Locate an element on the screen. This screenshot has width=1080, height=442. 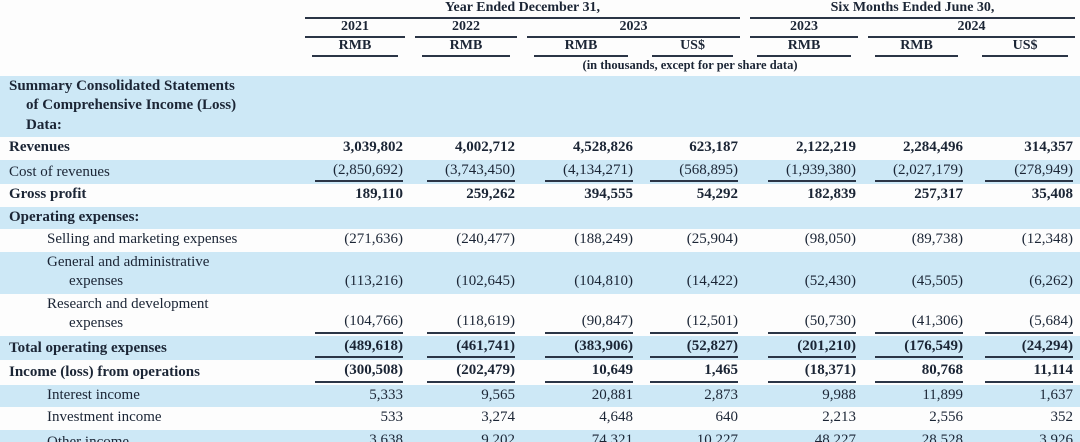
value-cell: 20,881 is located at coordinates (581, 396).